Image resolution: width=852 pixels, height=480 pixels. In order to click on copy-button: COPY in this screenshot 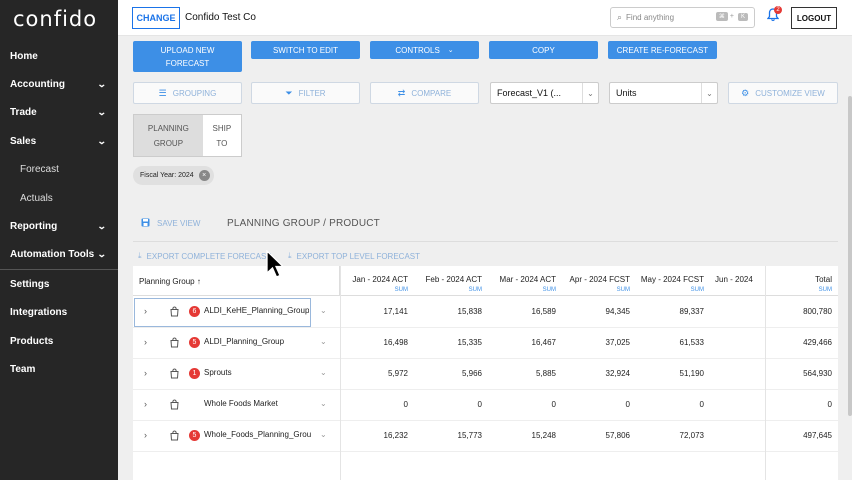, I will do `click(543, 50)`.